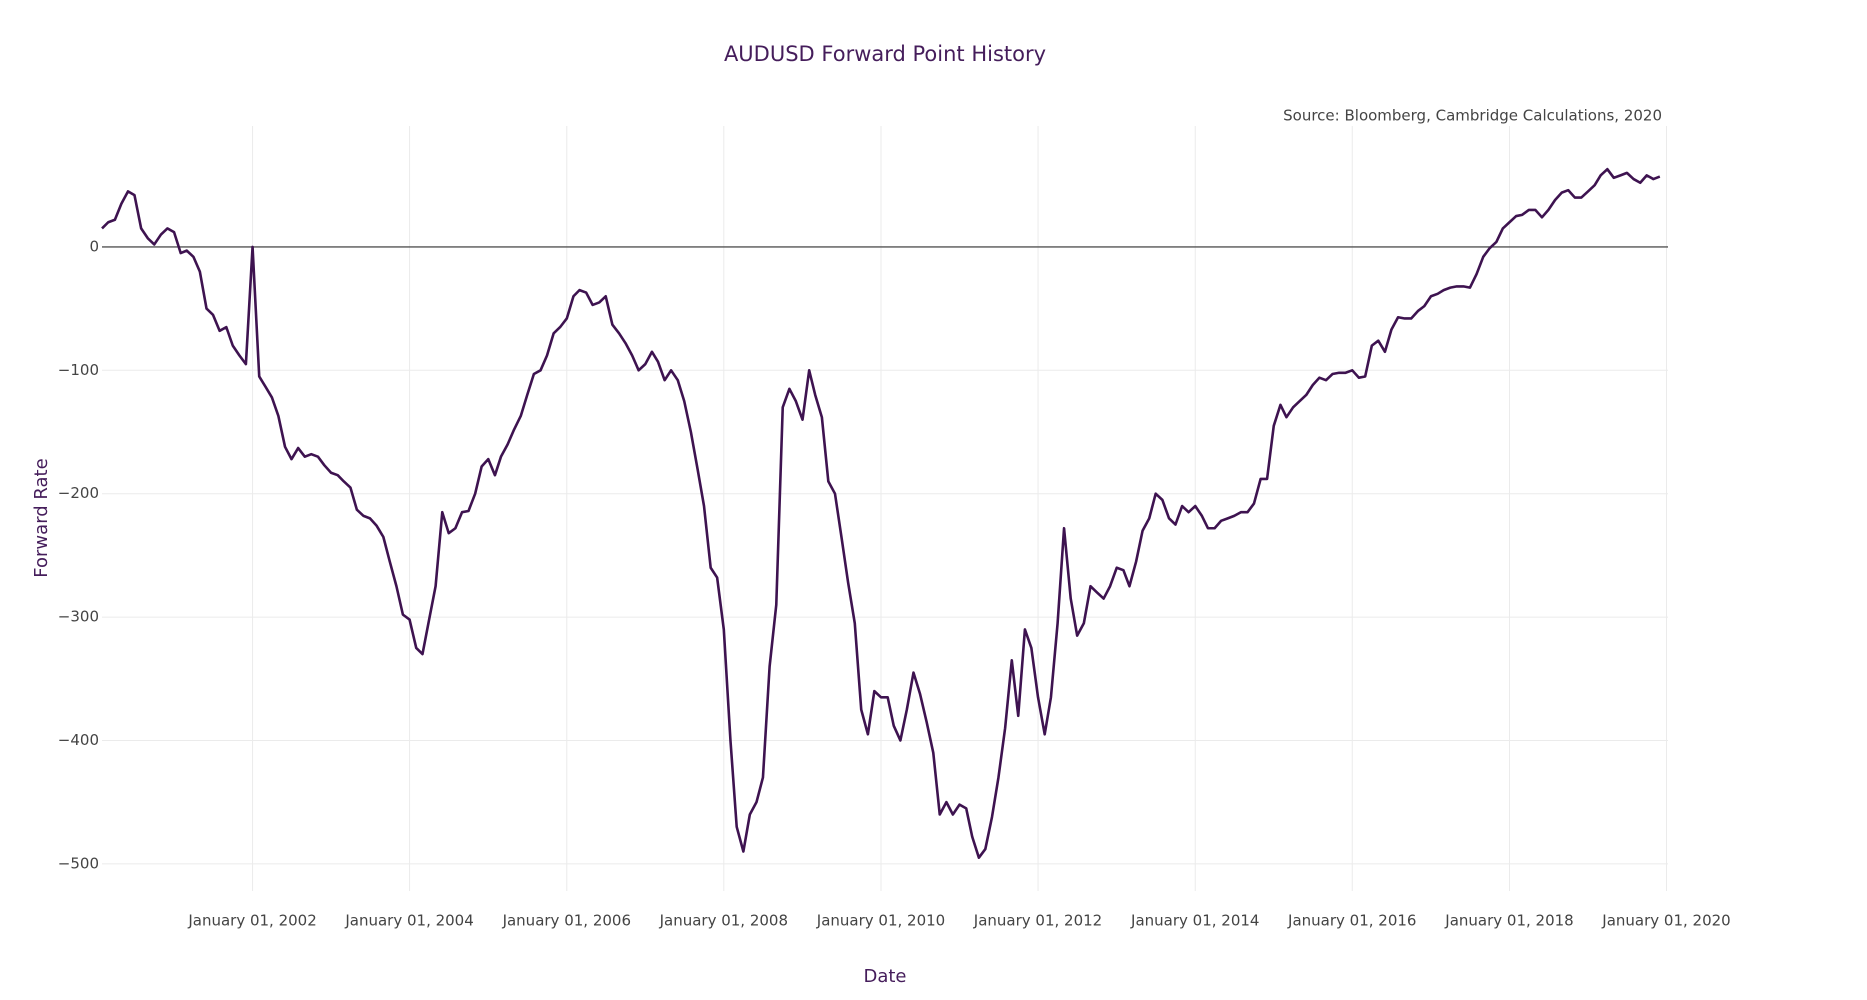 The image size is (1867, 1000). I want to click on x-tick-label: January 01, 2002, so click(251, 921).